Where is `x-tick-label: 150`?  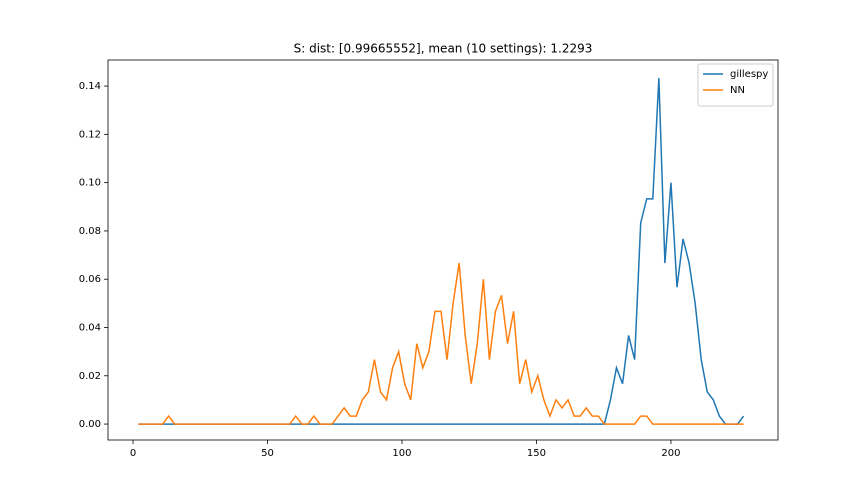
x-tick-label: 150 is located at coordinates (536, 453).